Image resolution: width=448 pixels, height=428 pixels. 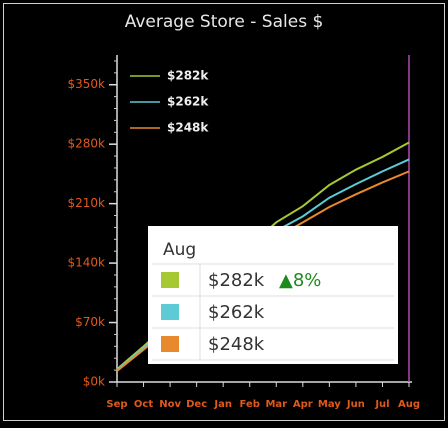 I want to click on y-tick-label: $350k, so click(x=87, y=84).